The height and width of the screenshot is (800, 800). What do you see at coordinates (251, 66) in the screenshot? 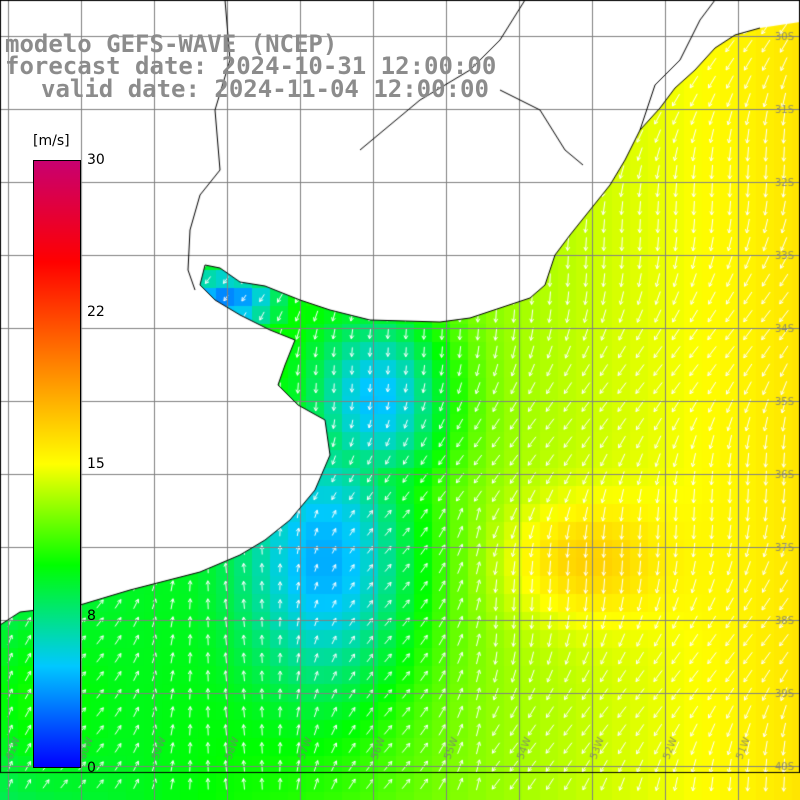
I see `forecast-date: forecast date: 2024-10-31 12:00:00` at bounding box center [251, 66].